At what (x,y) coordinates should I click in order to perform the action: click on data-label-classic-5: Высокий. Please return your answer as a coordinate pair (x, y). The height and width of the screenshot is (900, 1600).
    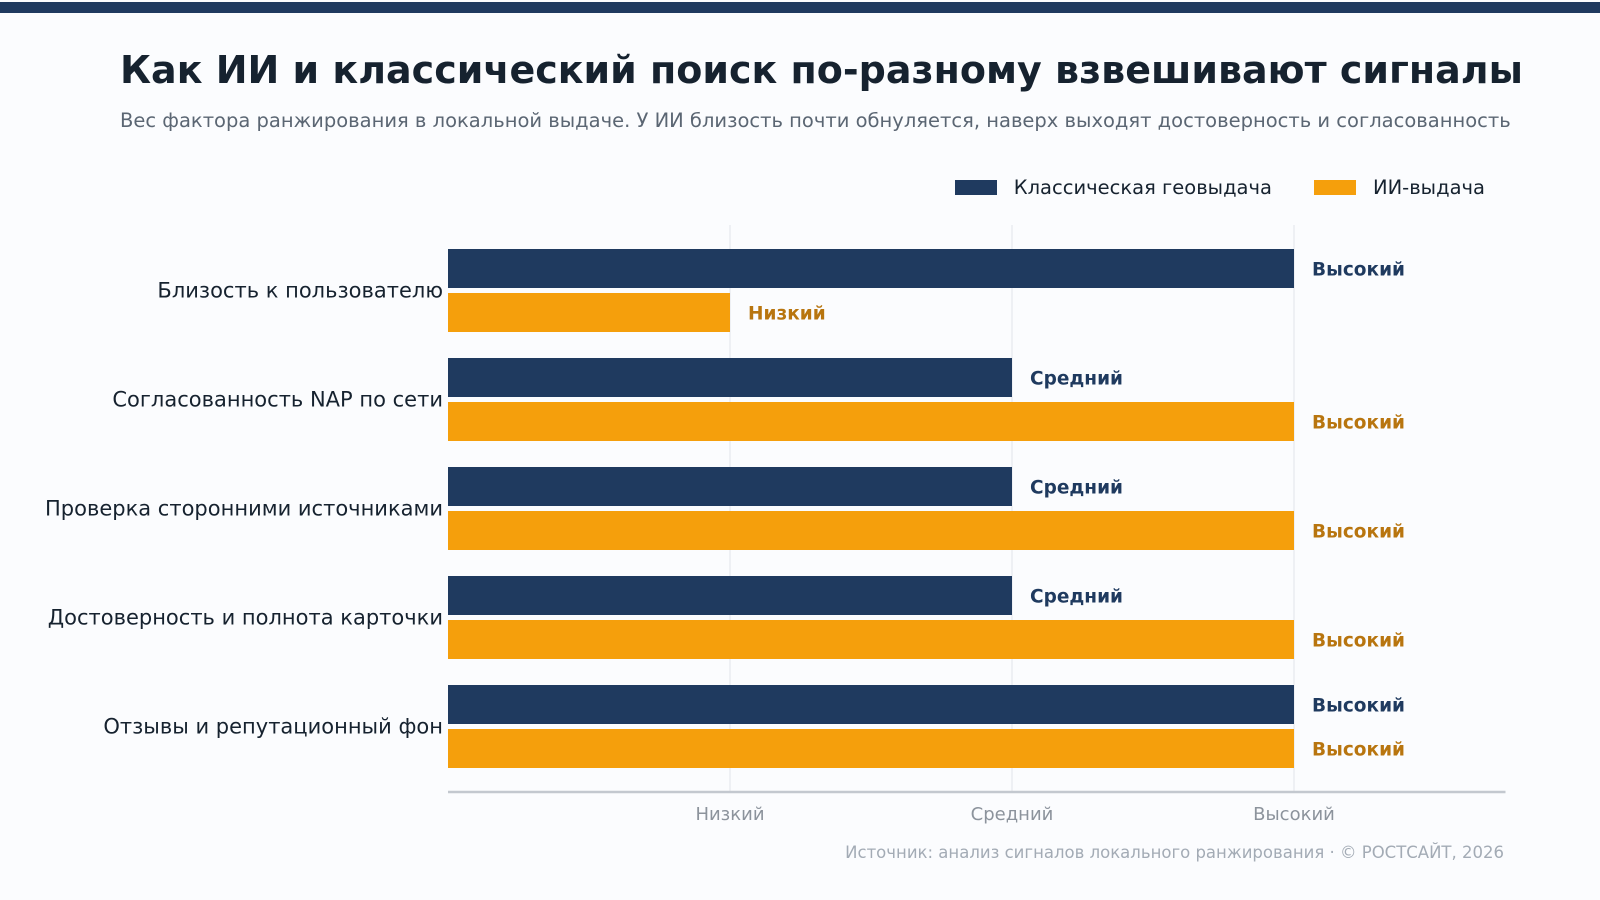
    Looking at the image, I should click on (1358, 706).